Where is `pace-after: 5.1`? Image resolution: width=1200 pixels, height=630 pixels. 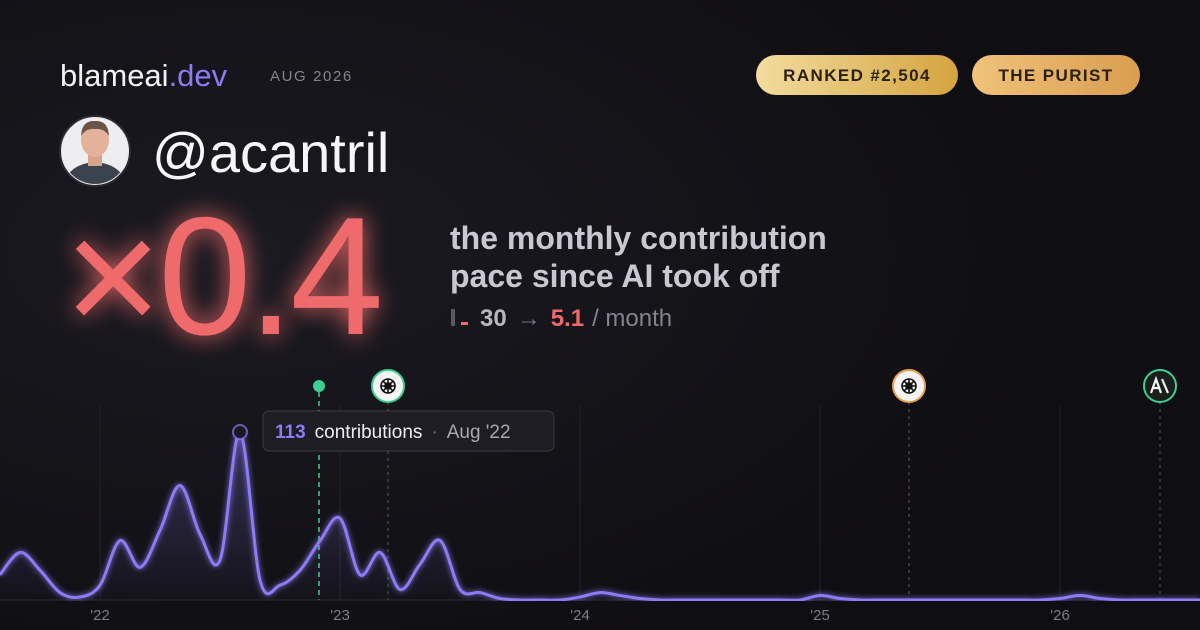 pace-after: 5.1 is located at coordinates (567, 318).